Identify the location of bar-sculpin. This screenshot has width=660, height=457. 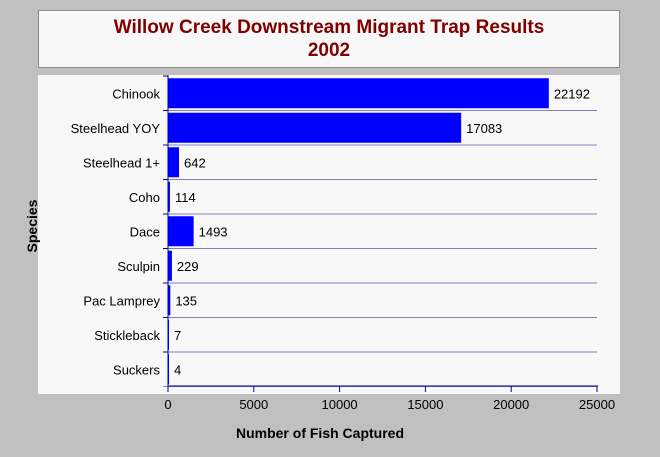
(170, 265).